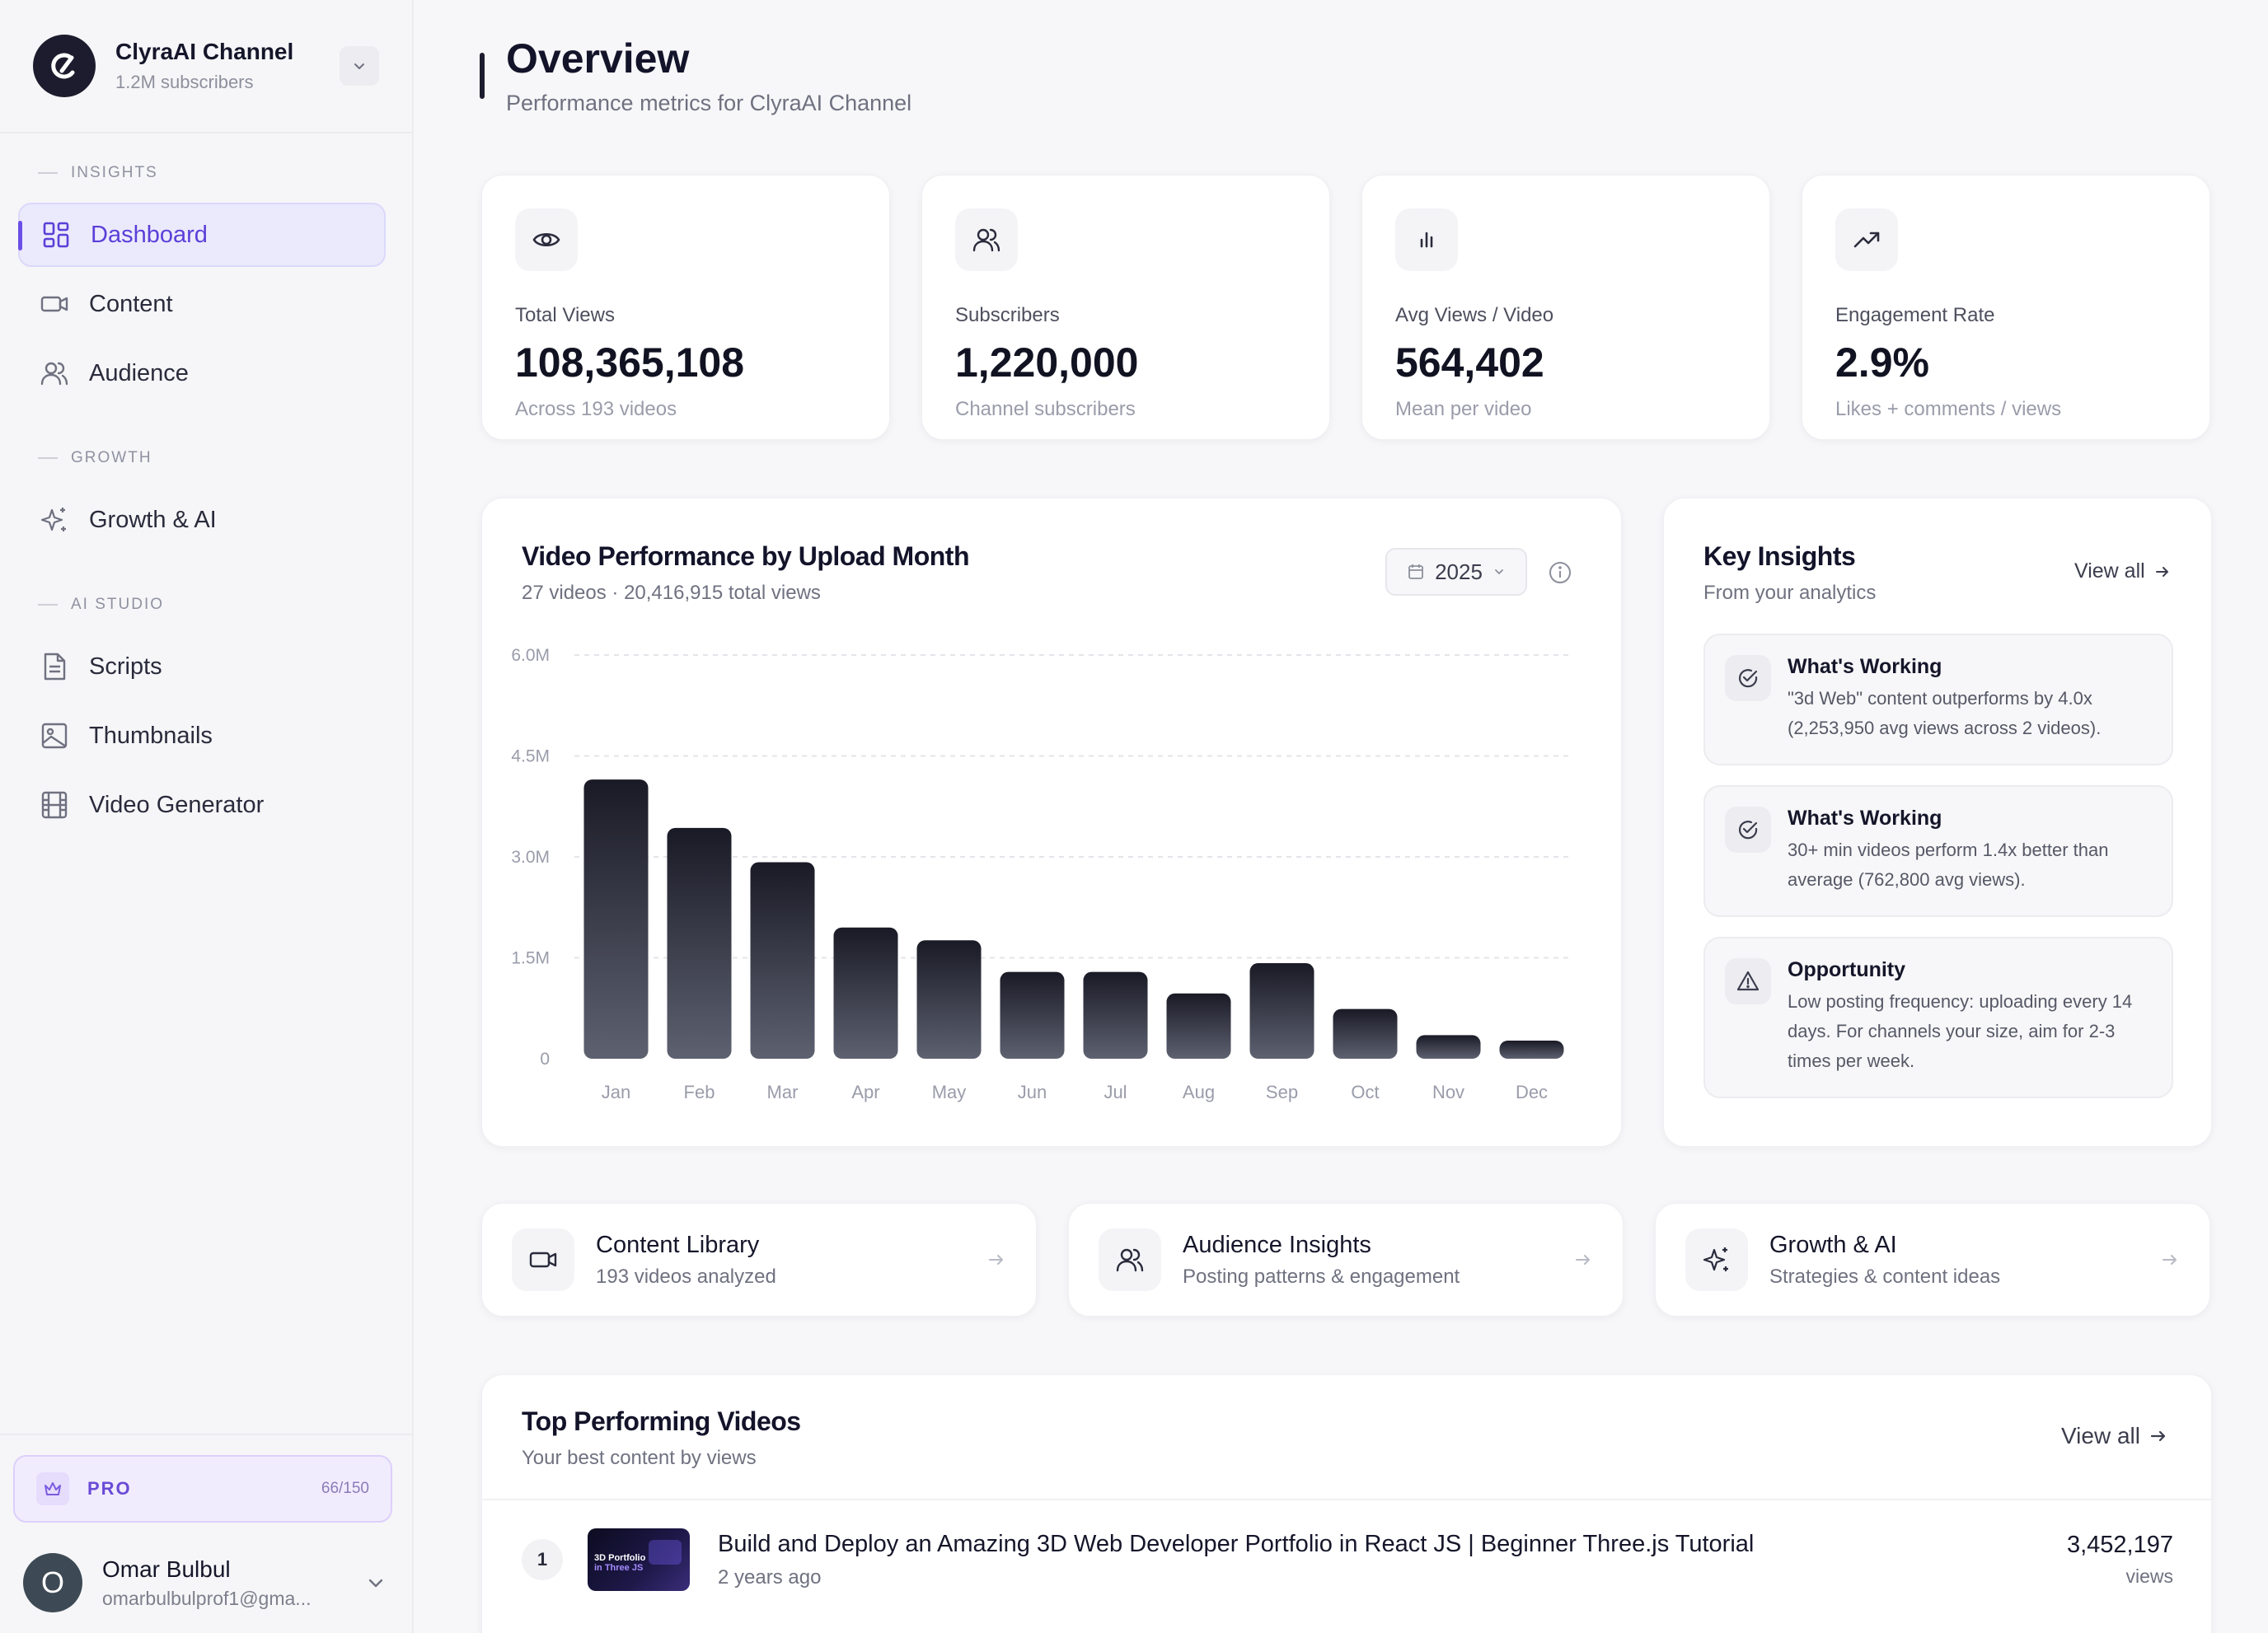 The width and height of the screenshot is (2268, 1633). Describe the element at coordinates (1459, 571) in the screenshot. I see `year-select-value: 2025` at that location.